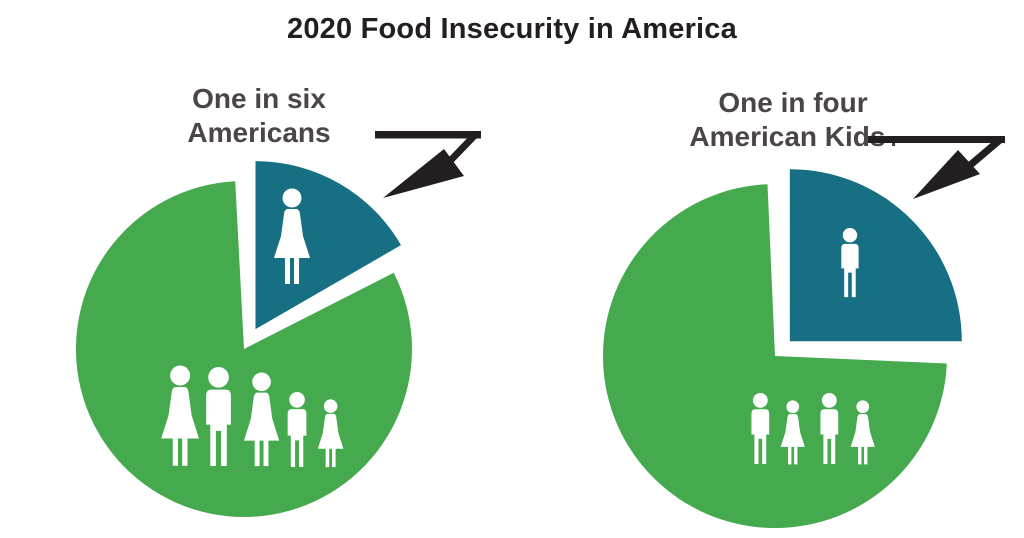 The height and width of the screenshot is (538, 1024). Describe the element at coordinates (259, 98) in the screenshot. I see `left-pie-label-line1: One in six` at that location.